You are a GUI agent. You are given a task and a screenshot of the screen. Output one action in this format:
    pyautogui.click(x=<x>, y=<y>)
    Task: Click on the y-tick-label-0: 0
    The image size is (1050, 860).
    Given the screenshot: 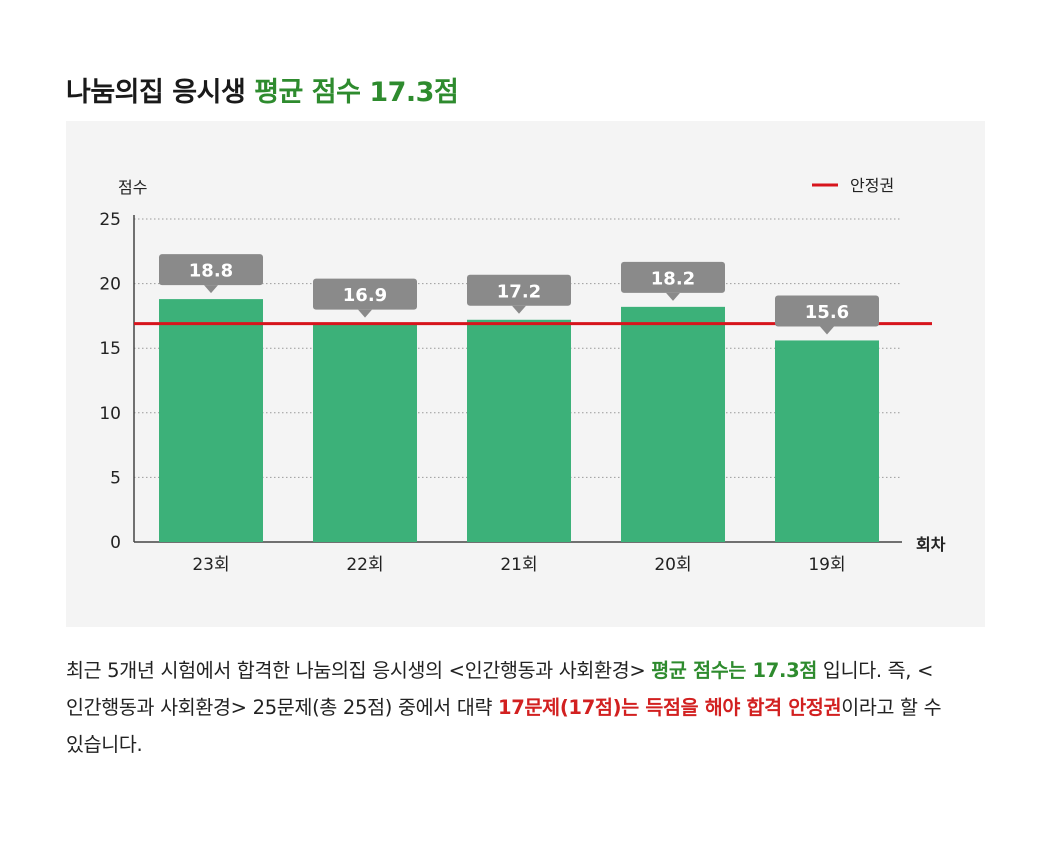 What is the action you would take?
    pyautogui.click(x=115, y=543)
    